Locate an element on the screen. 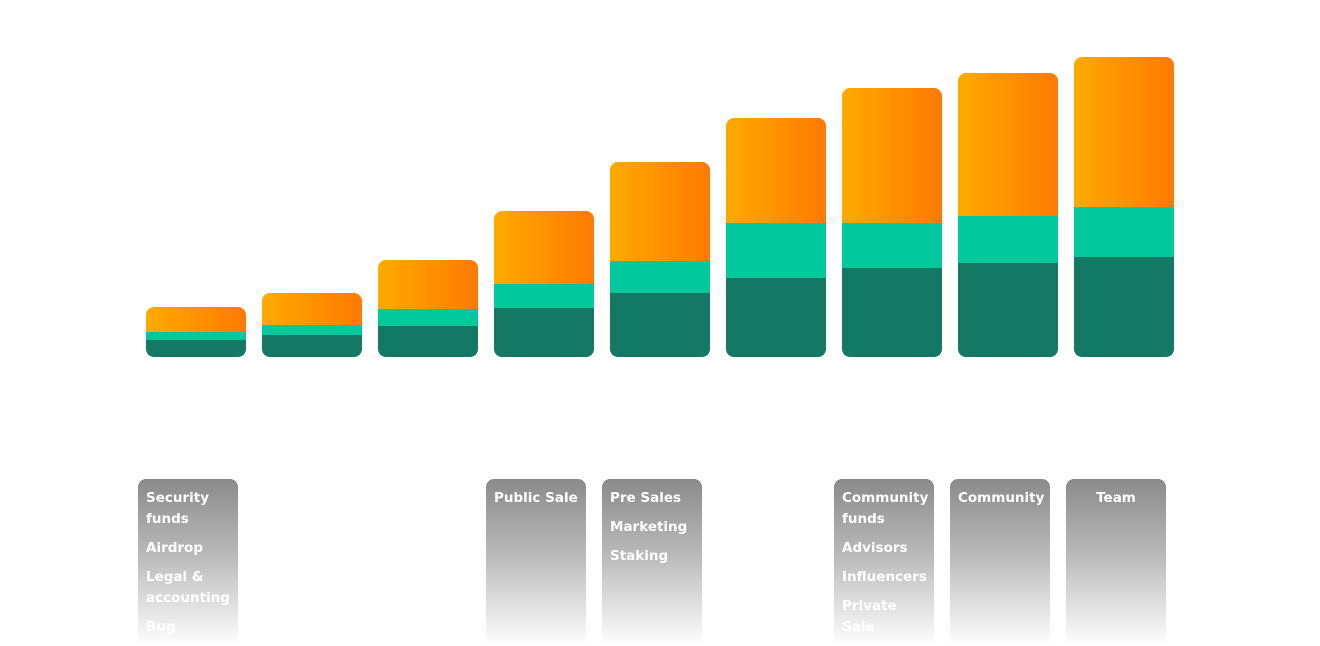 The image size is (1320, 646). label-staking: Staking is located at coordinates (652, 556).